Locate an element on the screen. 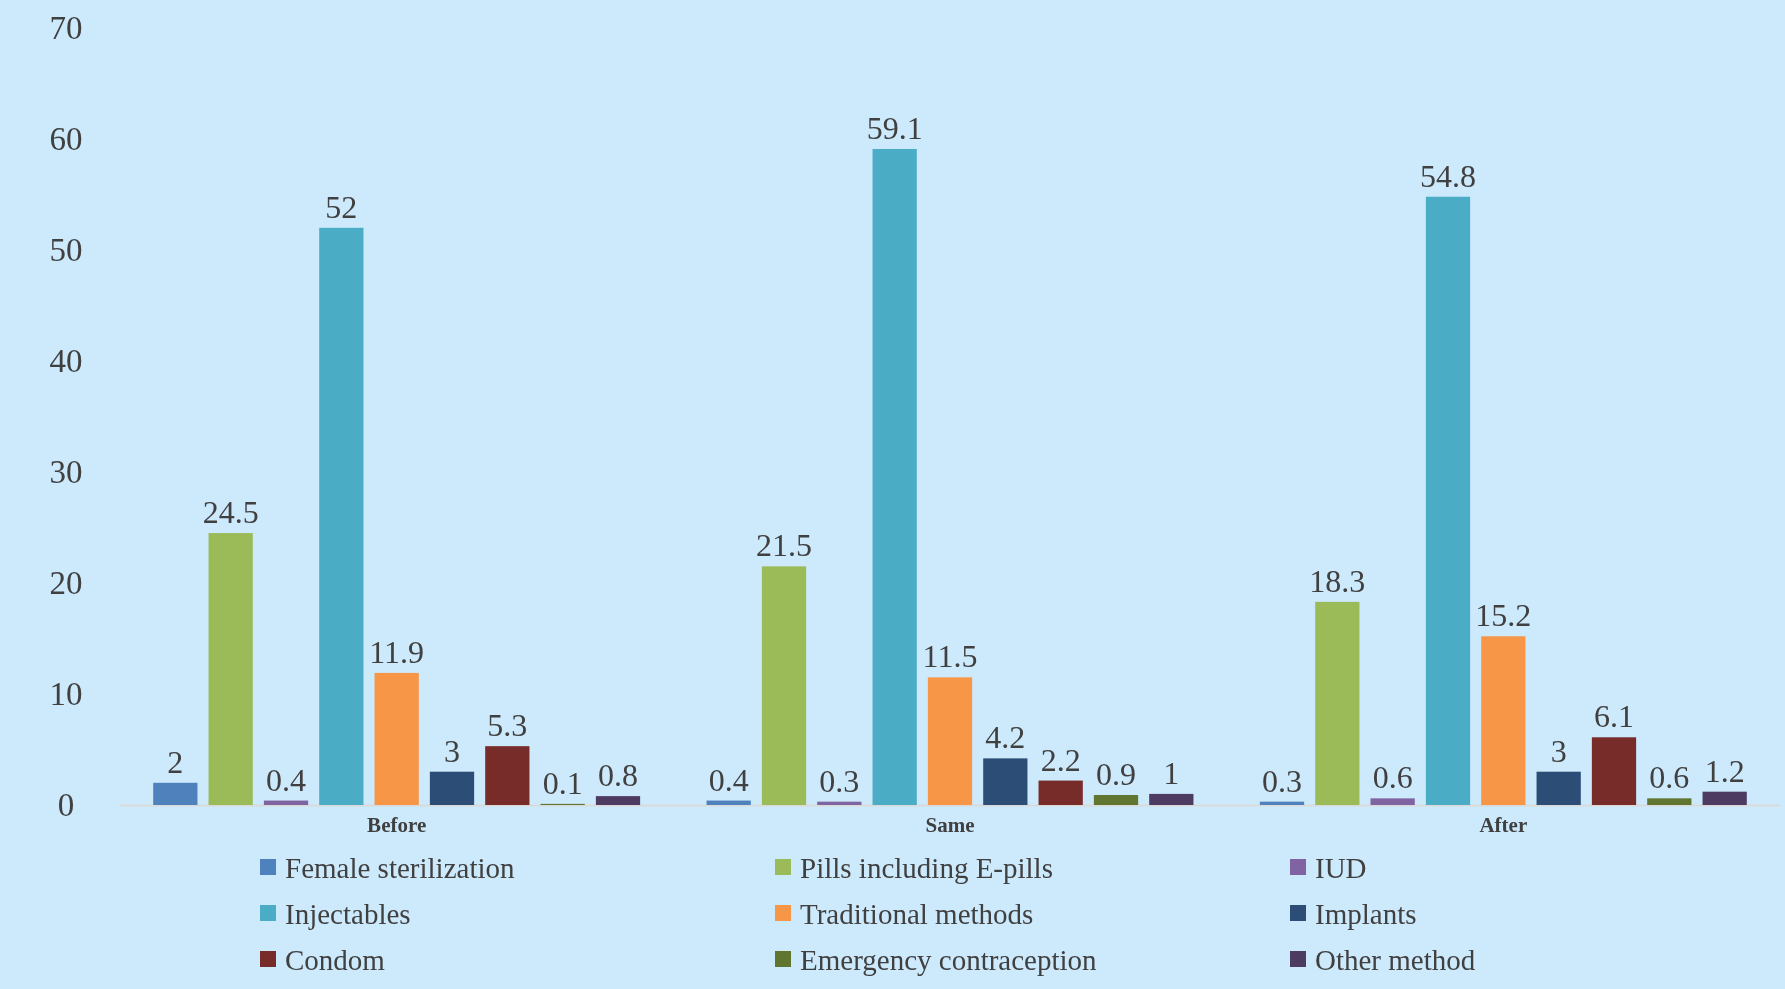 This screenshot has width=1785, height=989. data-label: 6.1 is located at coordinates (1614, 716).